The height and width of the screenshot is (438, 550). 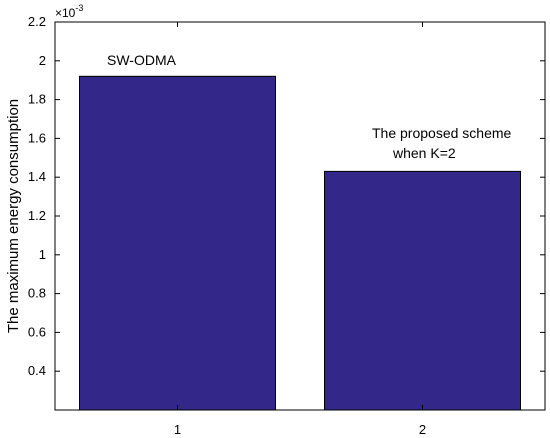 I want to click on y-tick-label: 2.2, so click(x=37, y=21).